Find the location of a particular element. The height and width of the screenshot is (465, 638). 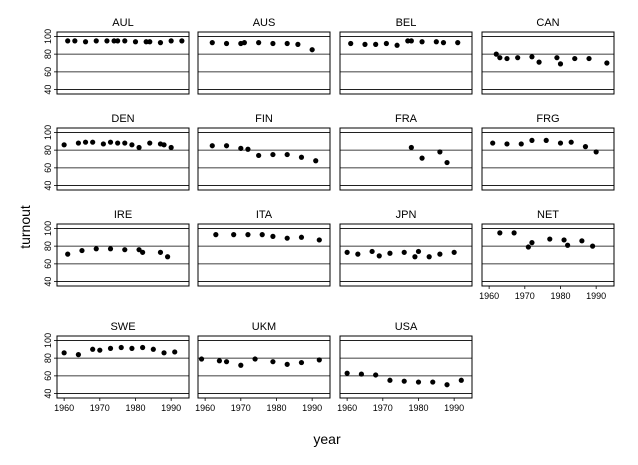

facet-den: DEN 40 60 80 100 is located at coordinates (116, 152).